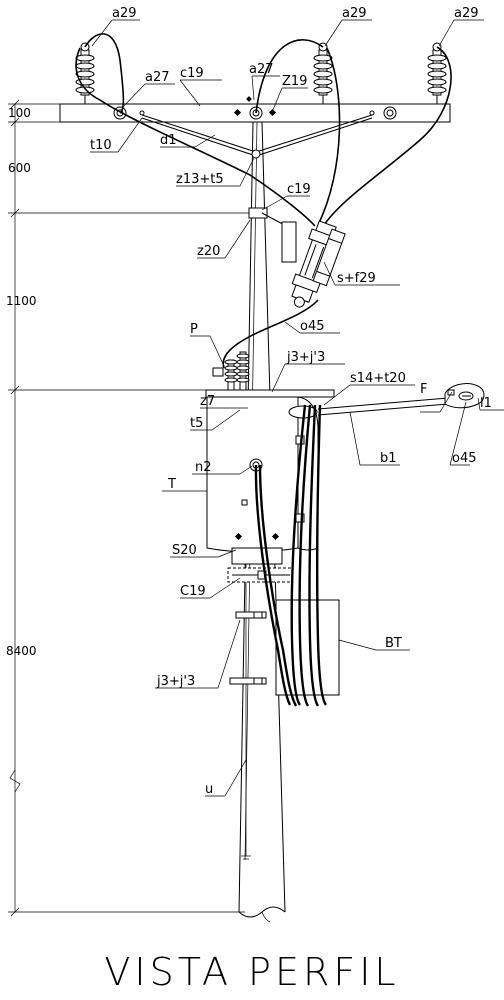 The width and height of the screenshot is (504, 1000). Describe the element at coordinates (193, 591) in the screenshot. I see `label-c19-low: C19` at that location.